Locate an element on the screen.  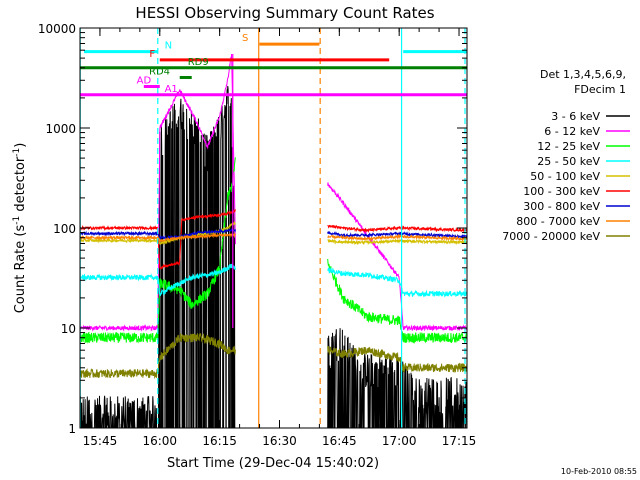
legend-entry-label: 25 - 50 keV is located at coordinates (568, 161).